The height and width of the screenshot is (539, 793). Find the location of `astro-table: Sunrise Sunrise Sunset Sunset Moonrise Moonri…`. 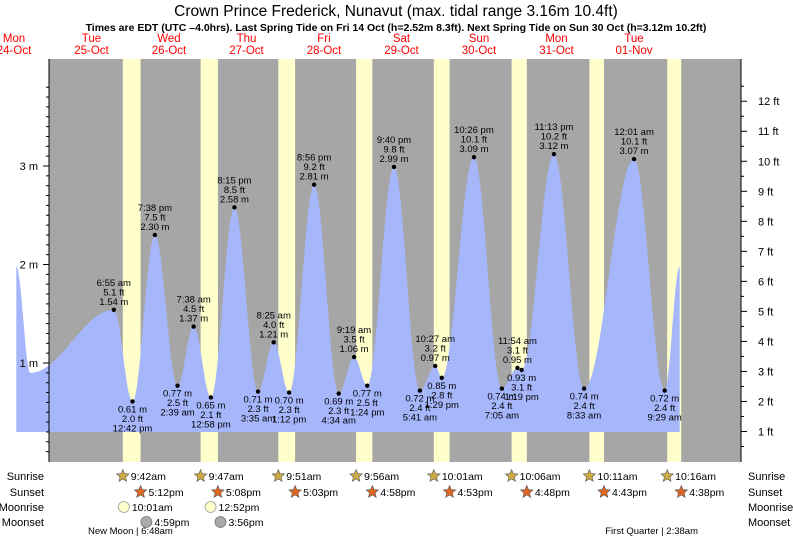

astro-table: Sunrise Sunrise Sunset Sunset Moonrise Moonri… is located at coordinates (396, 502).